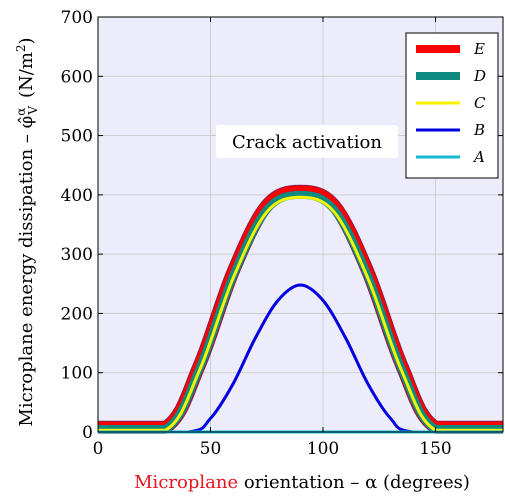  I want to click on y-tick-label: 400, so click(77, 196).